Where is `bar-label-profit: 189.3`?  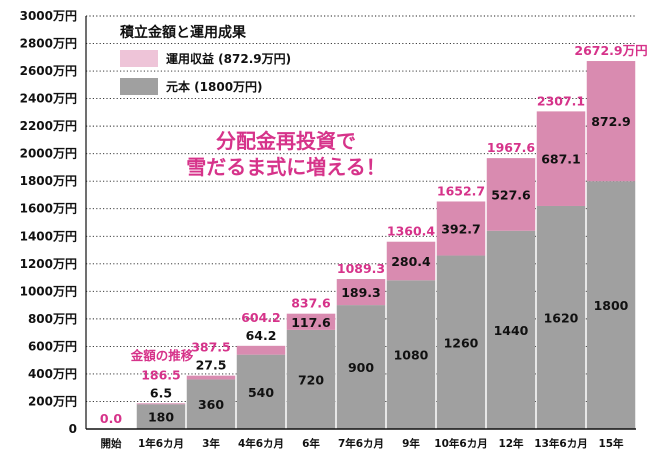
bar-label-profit: 189.3 is located at coordinates (361, 292).